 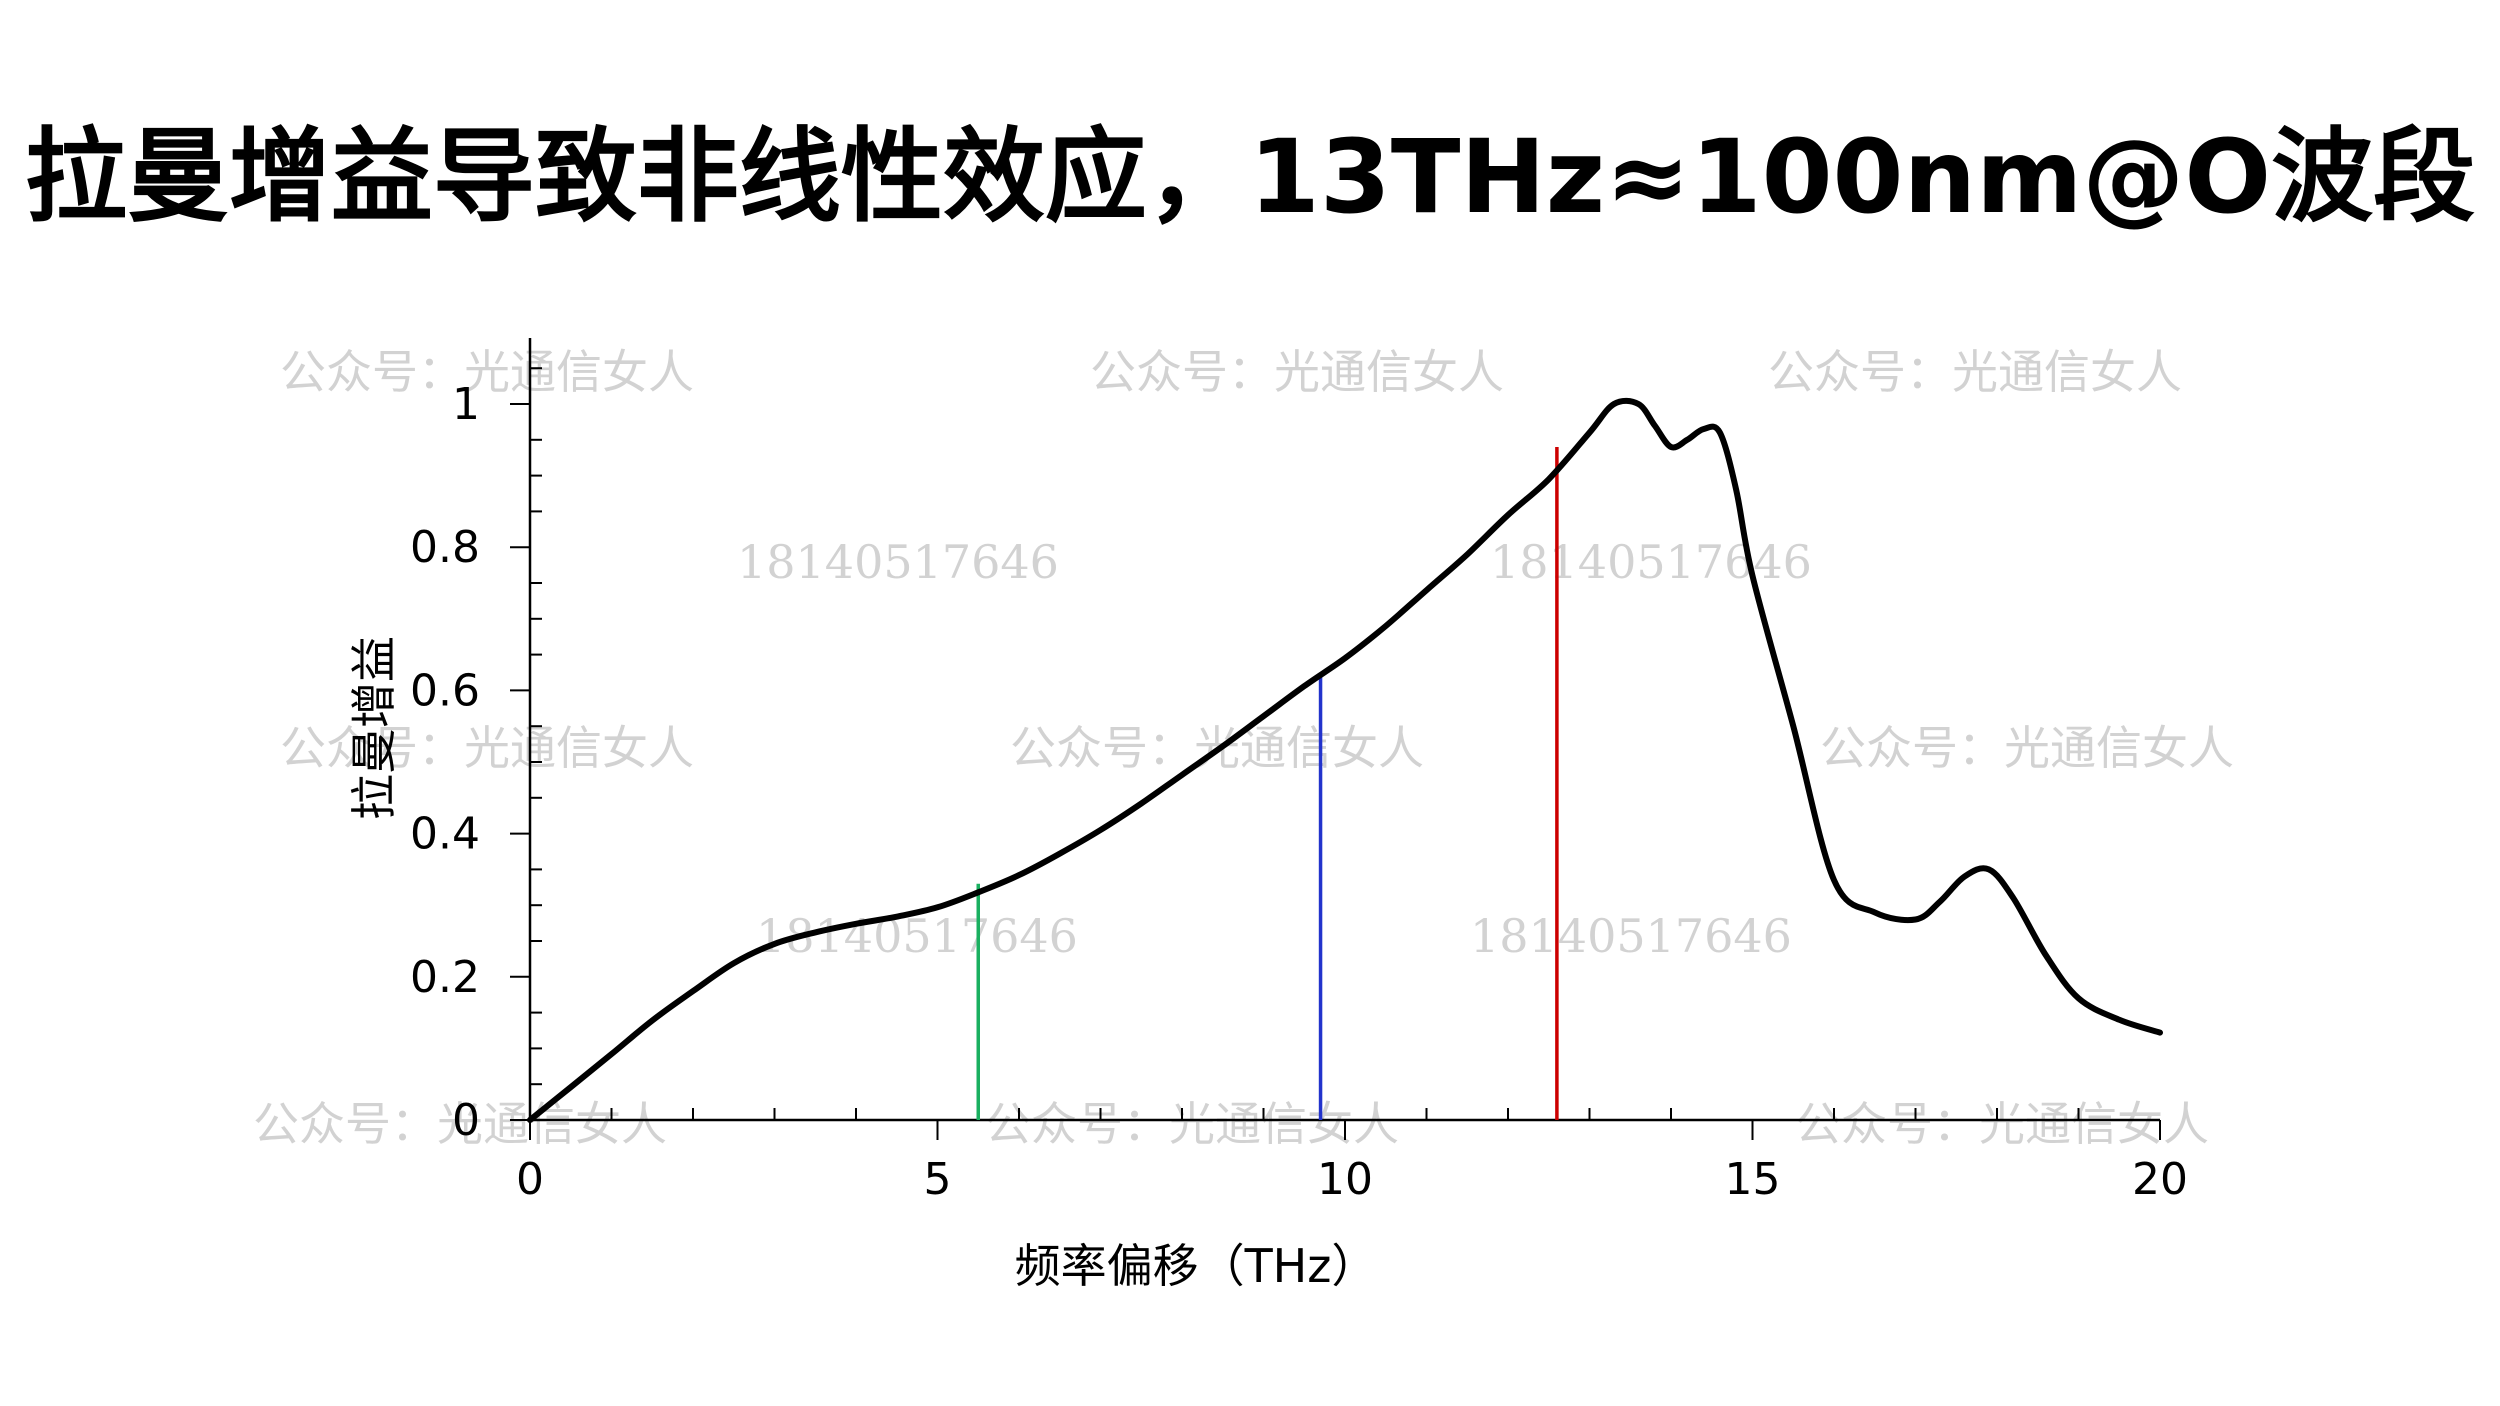 What do you see at coordinates (445, 834) in the screenshot?
I see `y-tick-label: 0.4` at bounding box center [445, 834].